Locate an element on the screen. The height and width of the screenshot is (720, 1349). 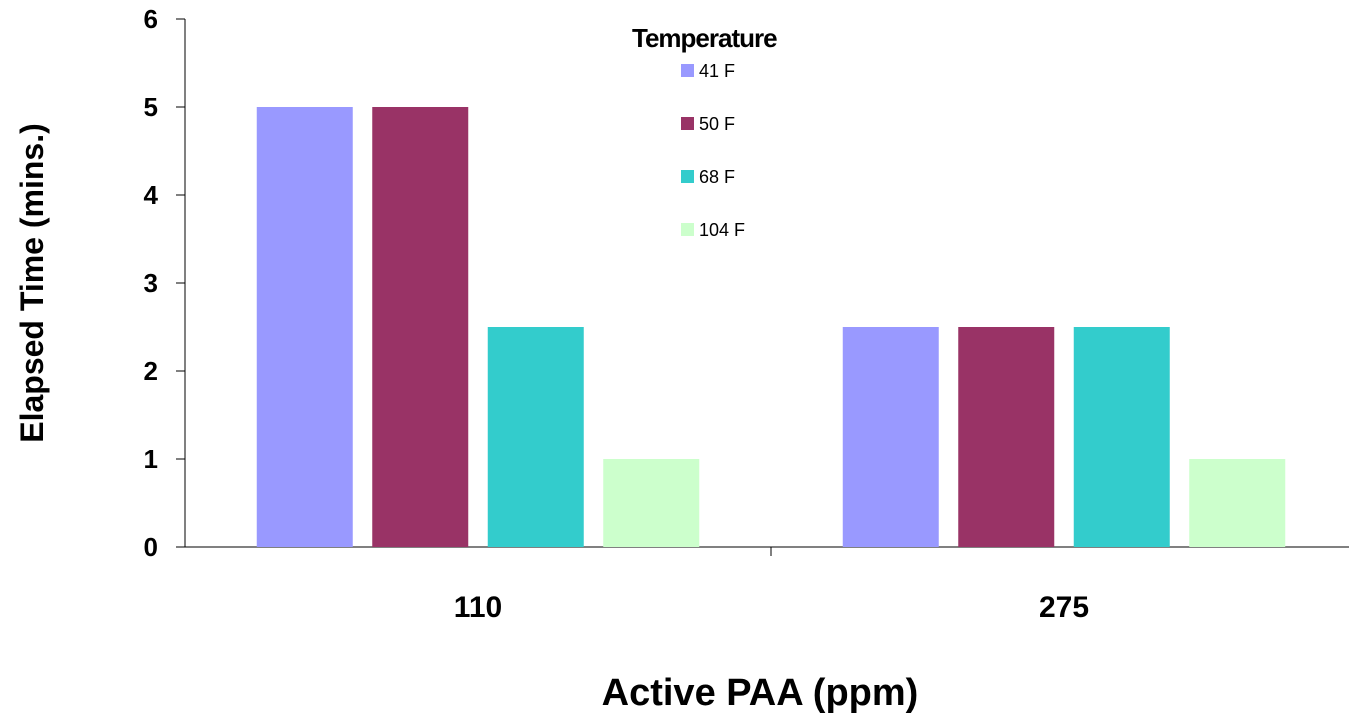
y-tick-label: 1 is located at coordinates (151, 459).